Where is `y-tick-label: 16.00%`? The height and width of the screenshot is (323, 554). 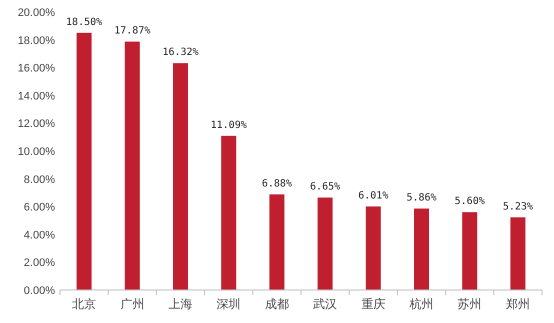 y-tick-label: 16.00% is located at coordinates (37, 68).